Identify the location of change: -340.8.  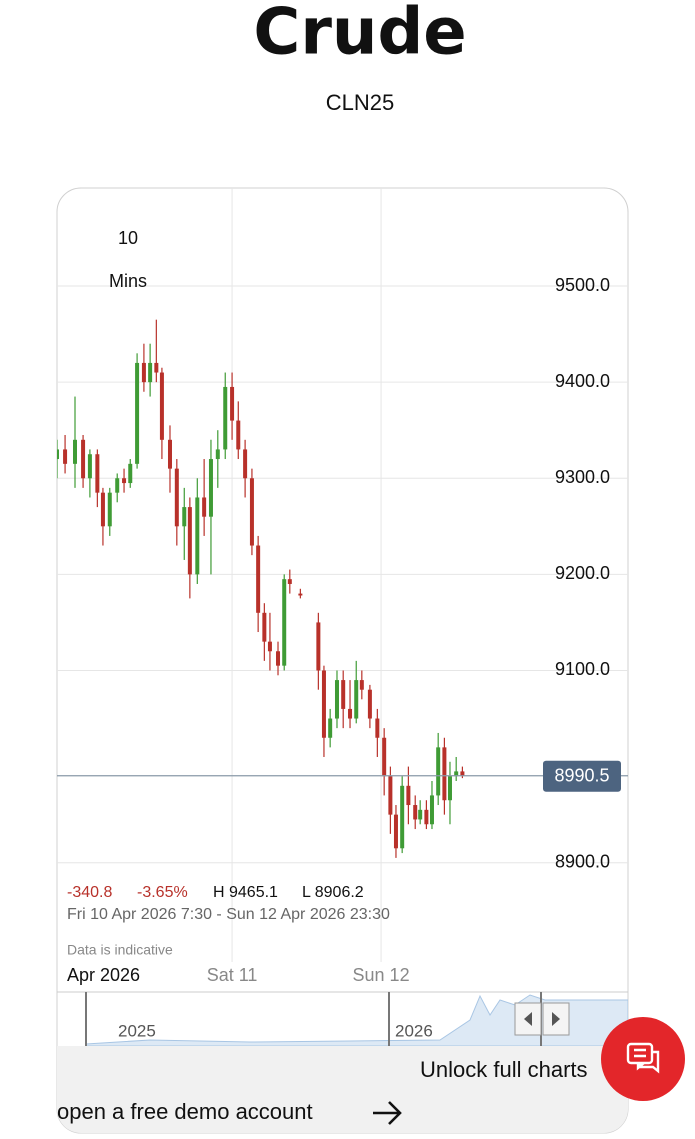
(89, 892).